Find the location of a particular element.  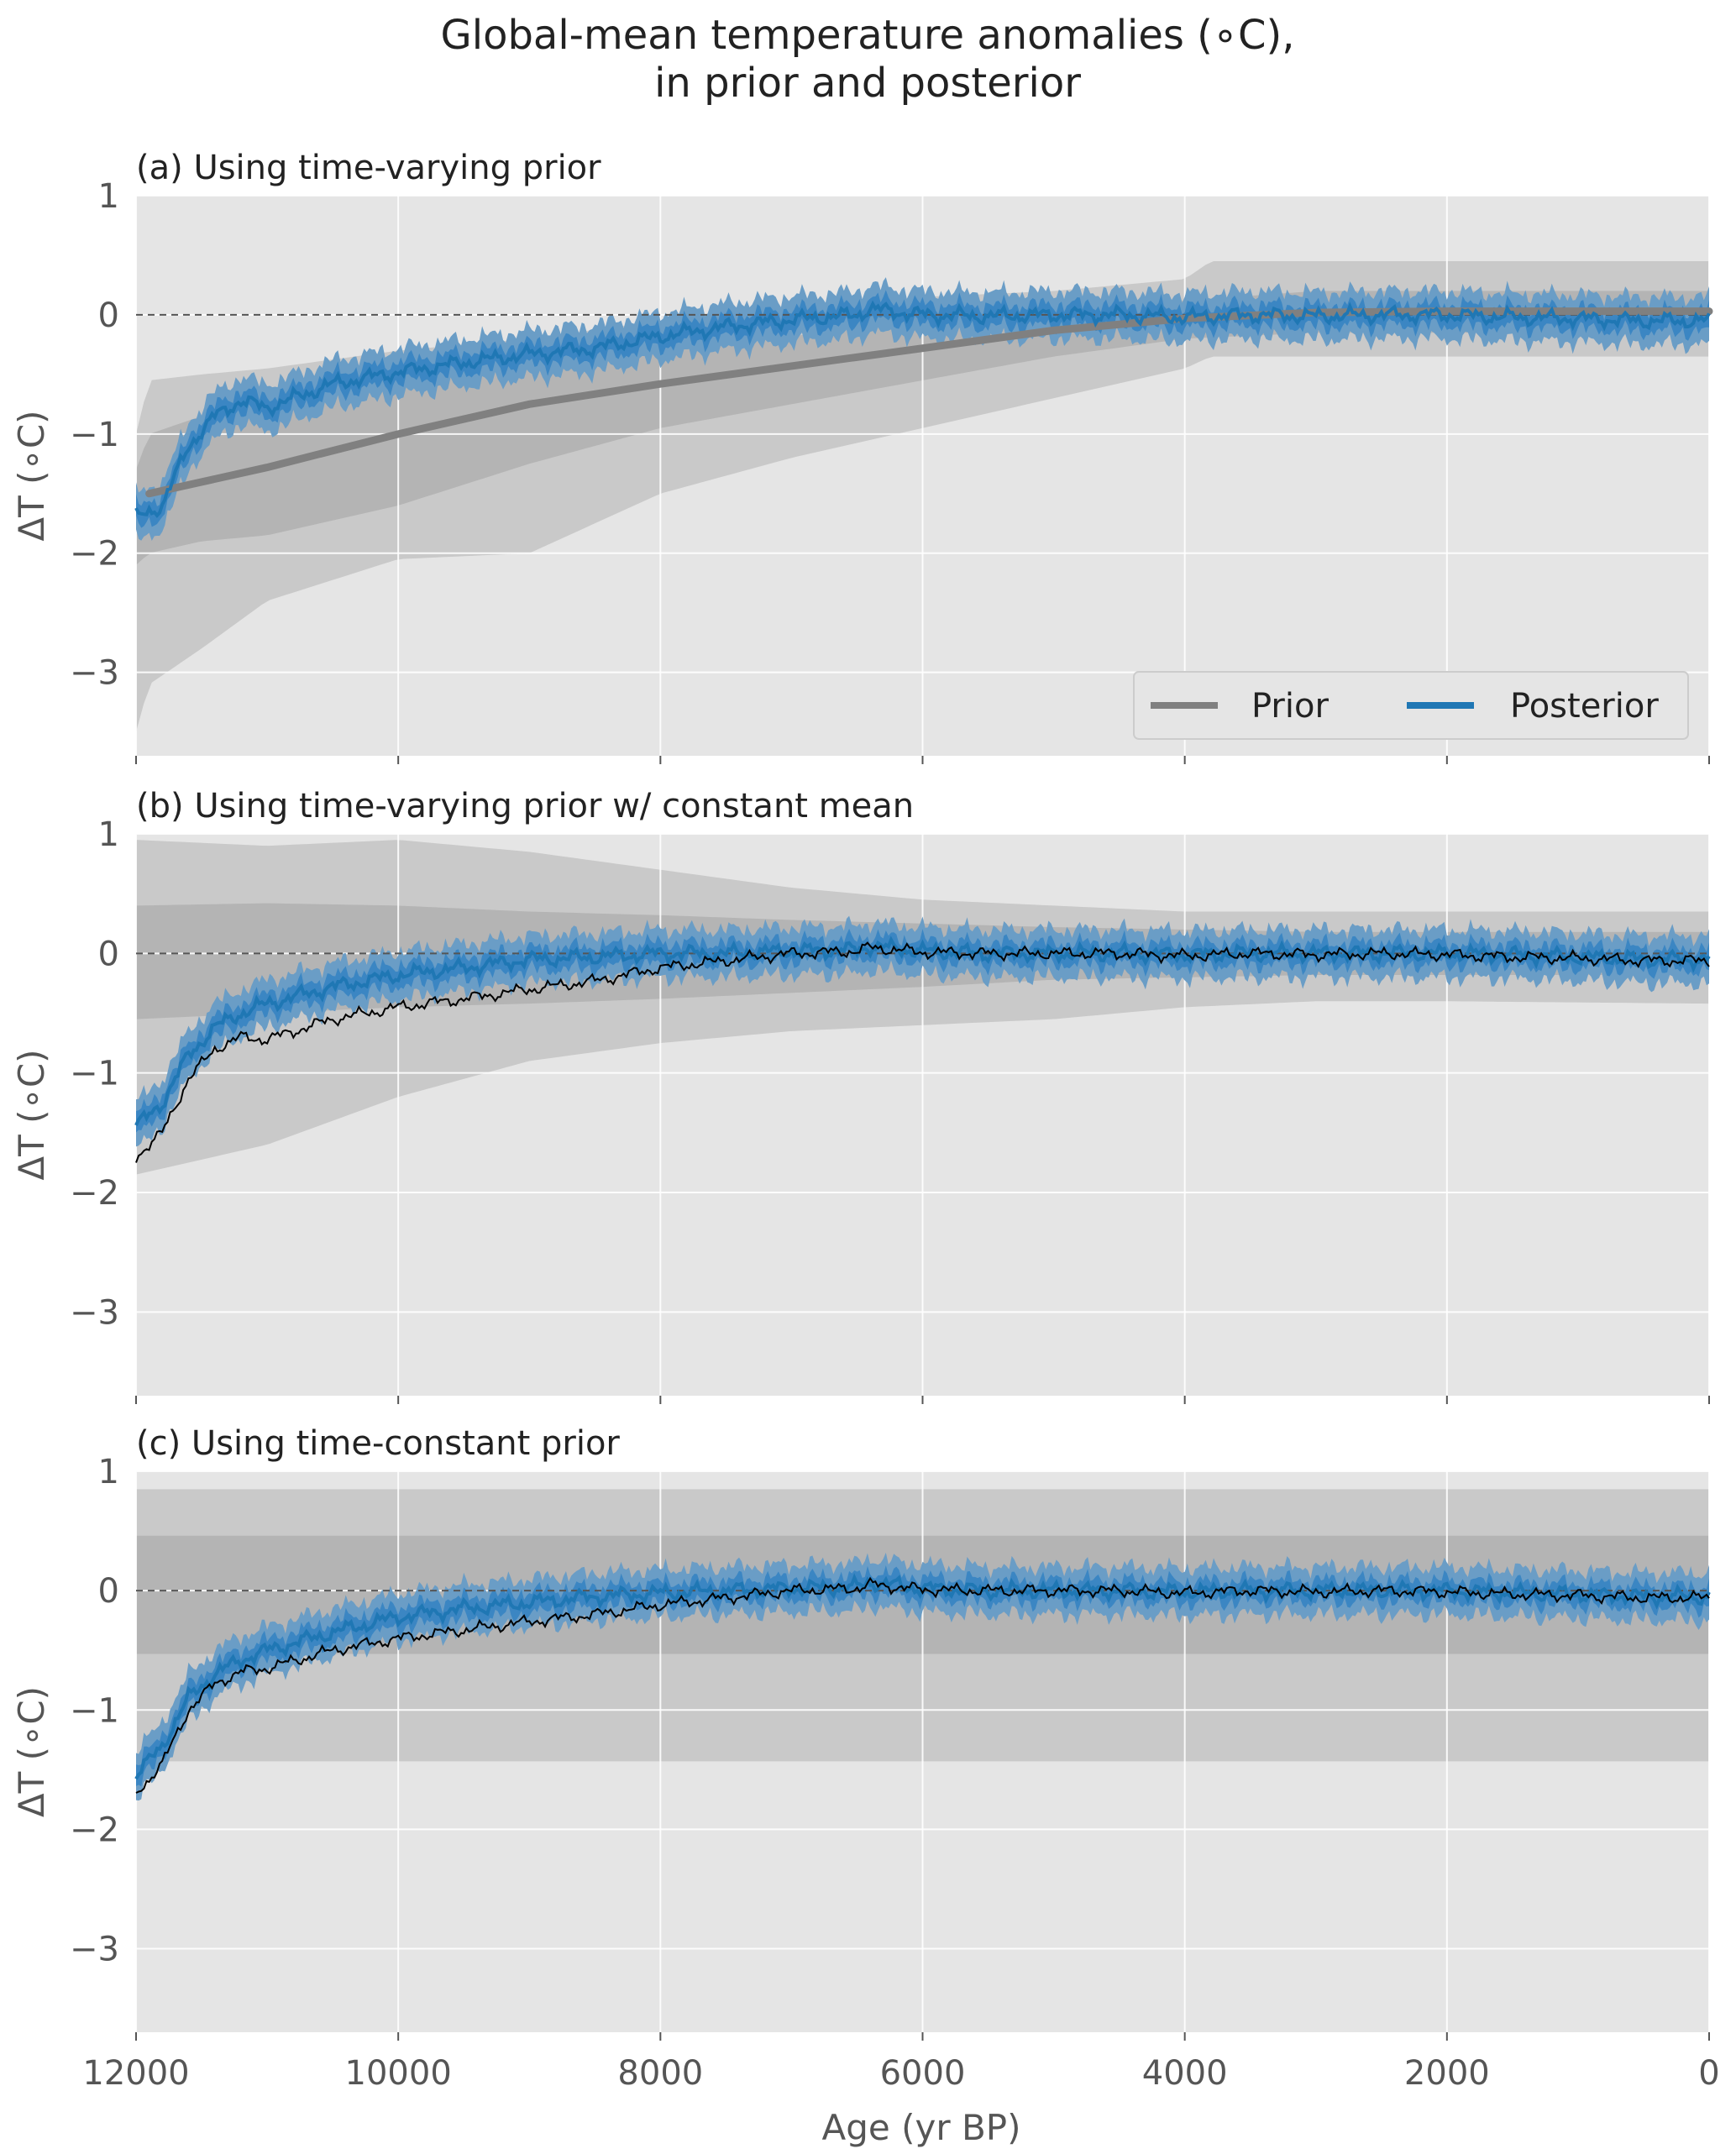

x-tick-label: 10000 is located at coordinates (398, 2073).